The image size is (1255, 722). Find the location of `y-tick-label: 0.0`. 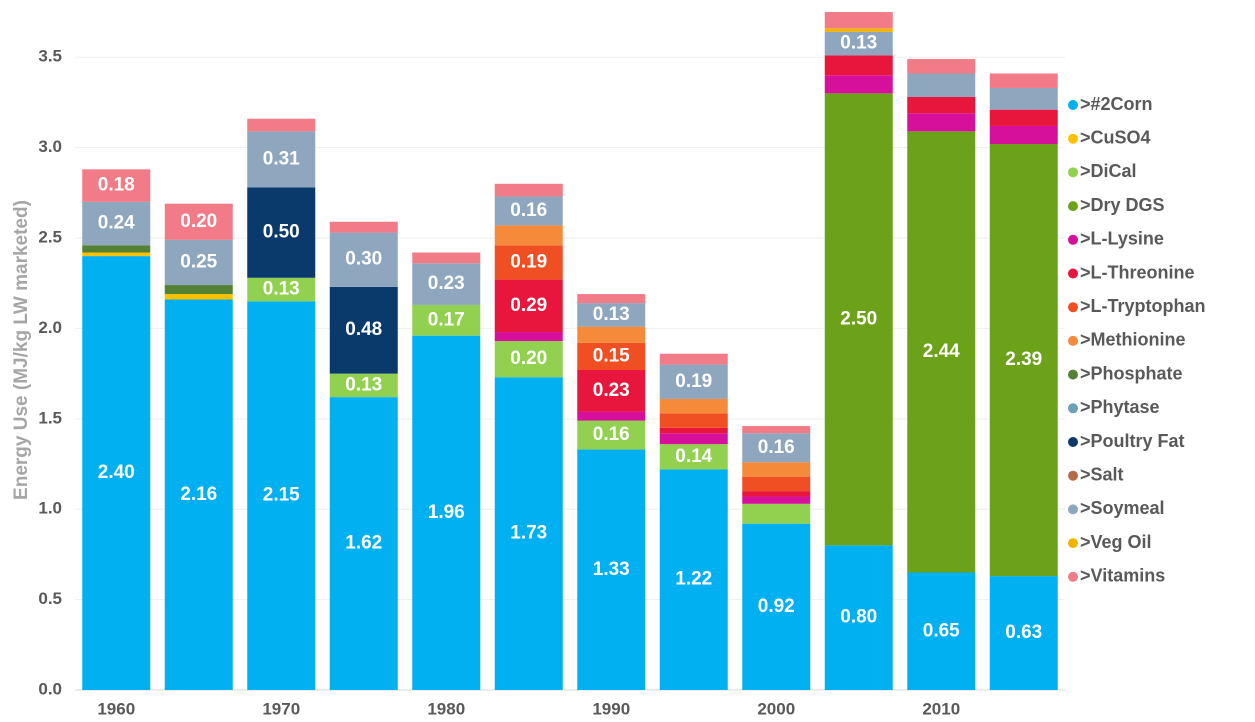

y-tick-label: 0.0 is located at coordinates (50, 688).